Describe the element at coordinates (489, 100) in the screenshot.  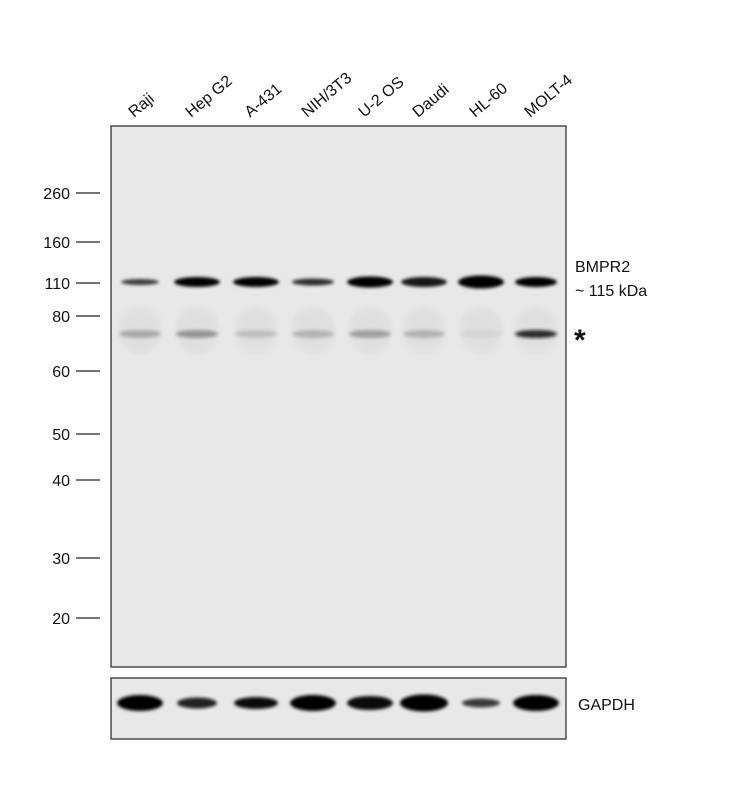
I see `lane-label: HL-60` at that location.